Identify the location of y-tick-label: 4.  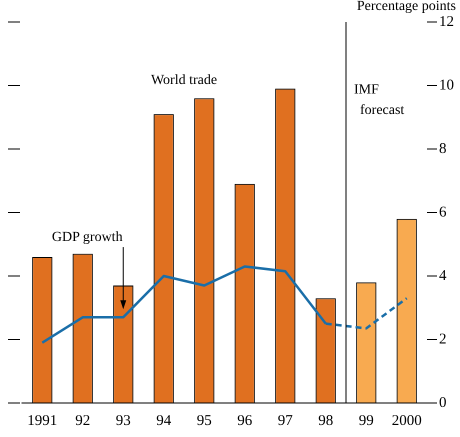
(443, 276).